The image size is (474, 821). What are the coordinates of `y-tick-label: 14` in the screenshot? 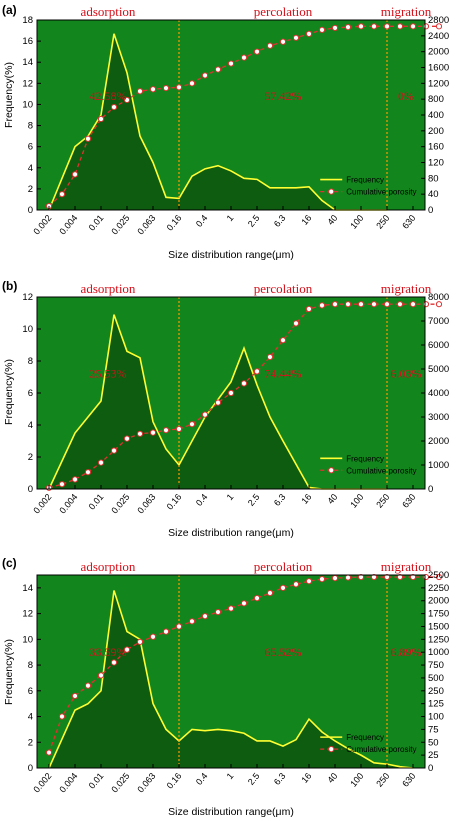 It's located at (27, 588).